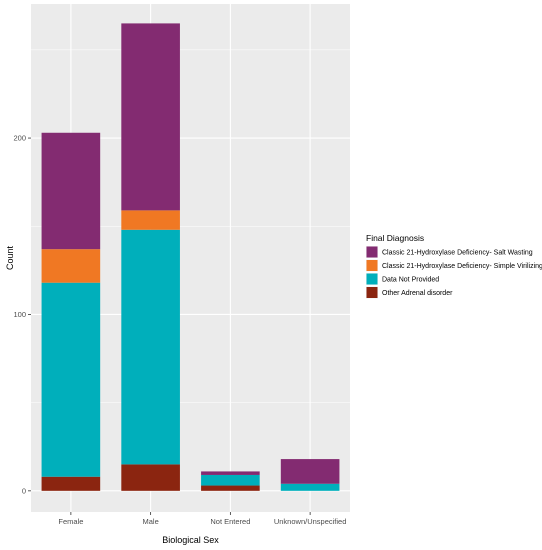  I want to click on x-tick-label: Unknown/Unspecified, so click(310, 521).